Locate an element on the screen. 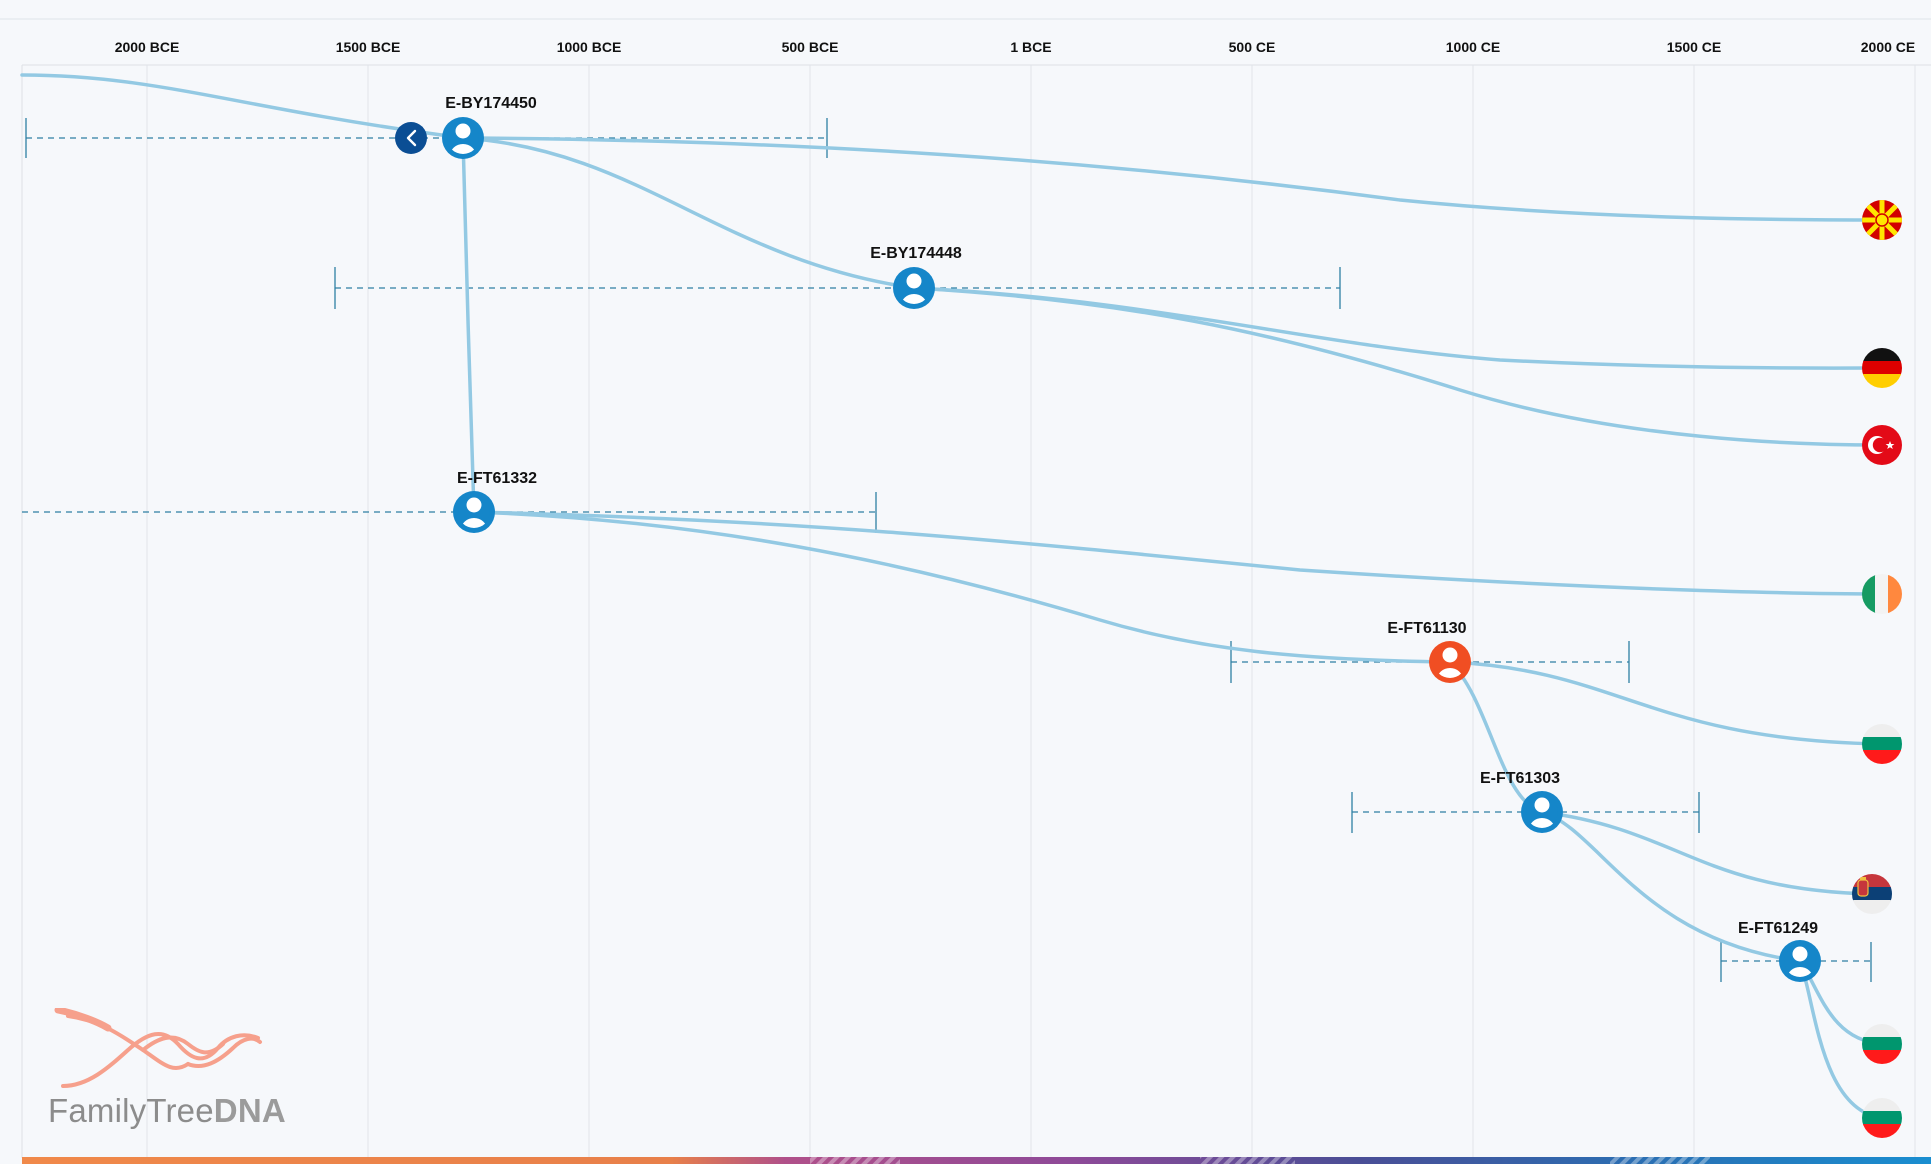  age-range-E-FT61303 is located at coordinates (1525, 812).